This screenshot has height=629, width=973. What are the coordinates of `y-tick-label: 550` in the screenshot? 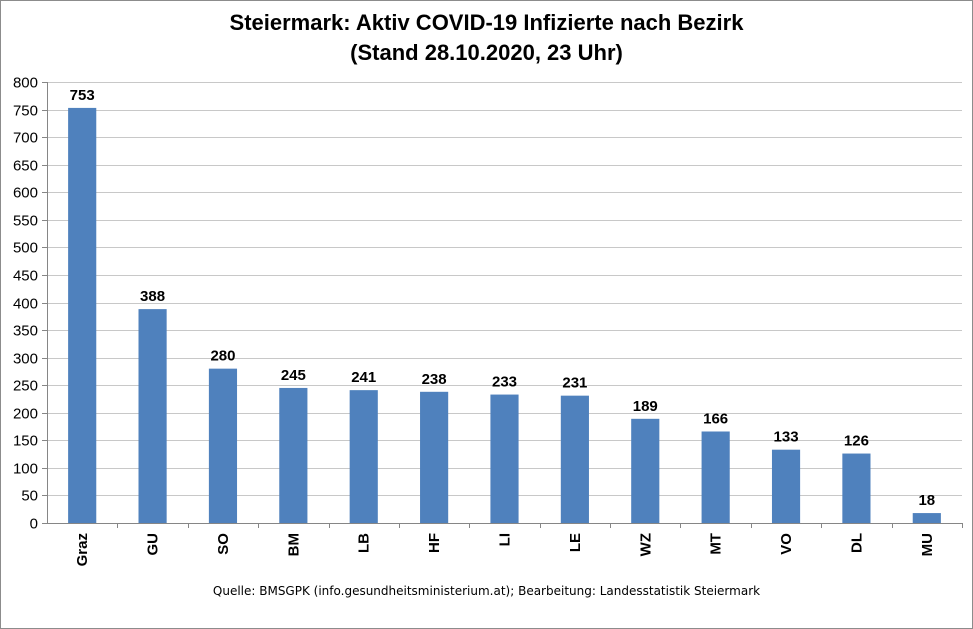 It's located at (25, 221).